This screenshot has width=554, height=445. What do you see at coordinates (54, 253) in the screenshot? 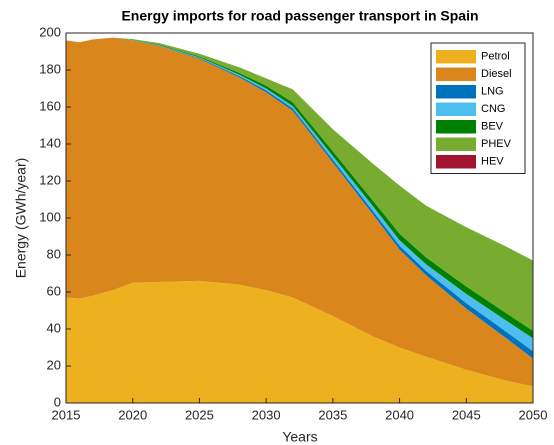
I see `y-tick-label: 80` at bounding box center [54, 253].